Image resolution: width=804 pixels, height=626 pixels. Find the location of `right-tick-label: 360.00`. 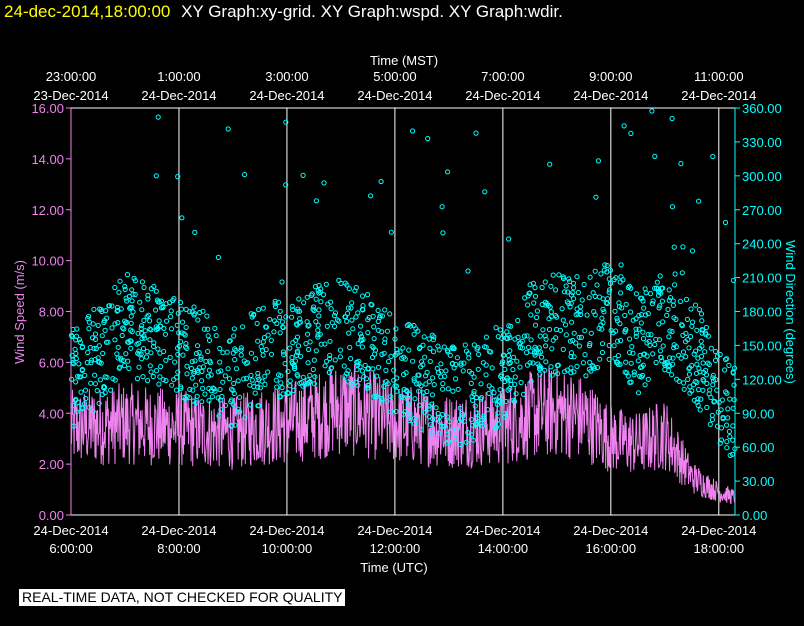

right-tick-label: 360.00 is located at coordinates (762, 108).